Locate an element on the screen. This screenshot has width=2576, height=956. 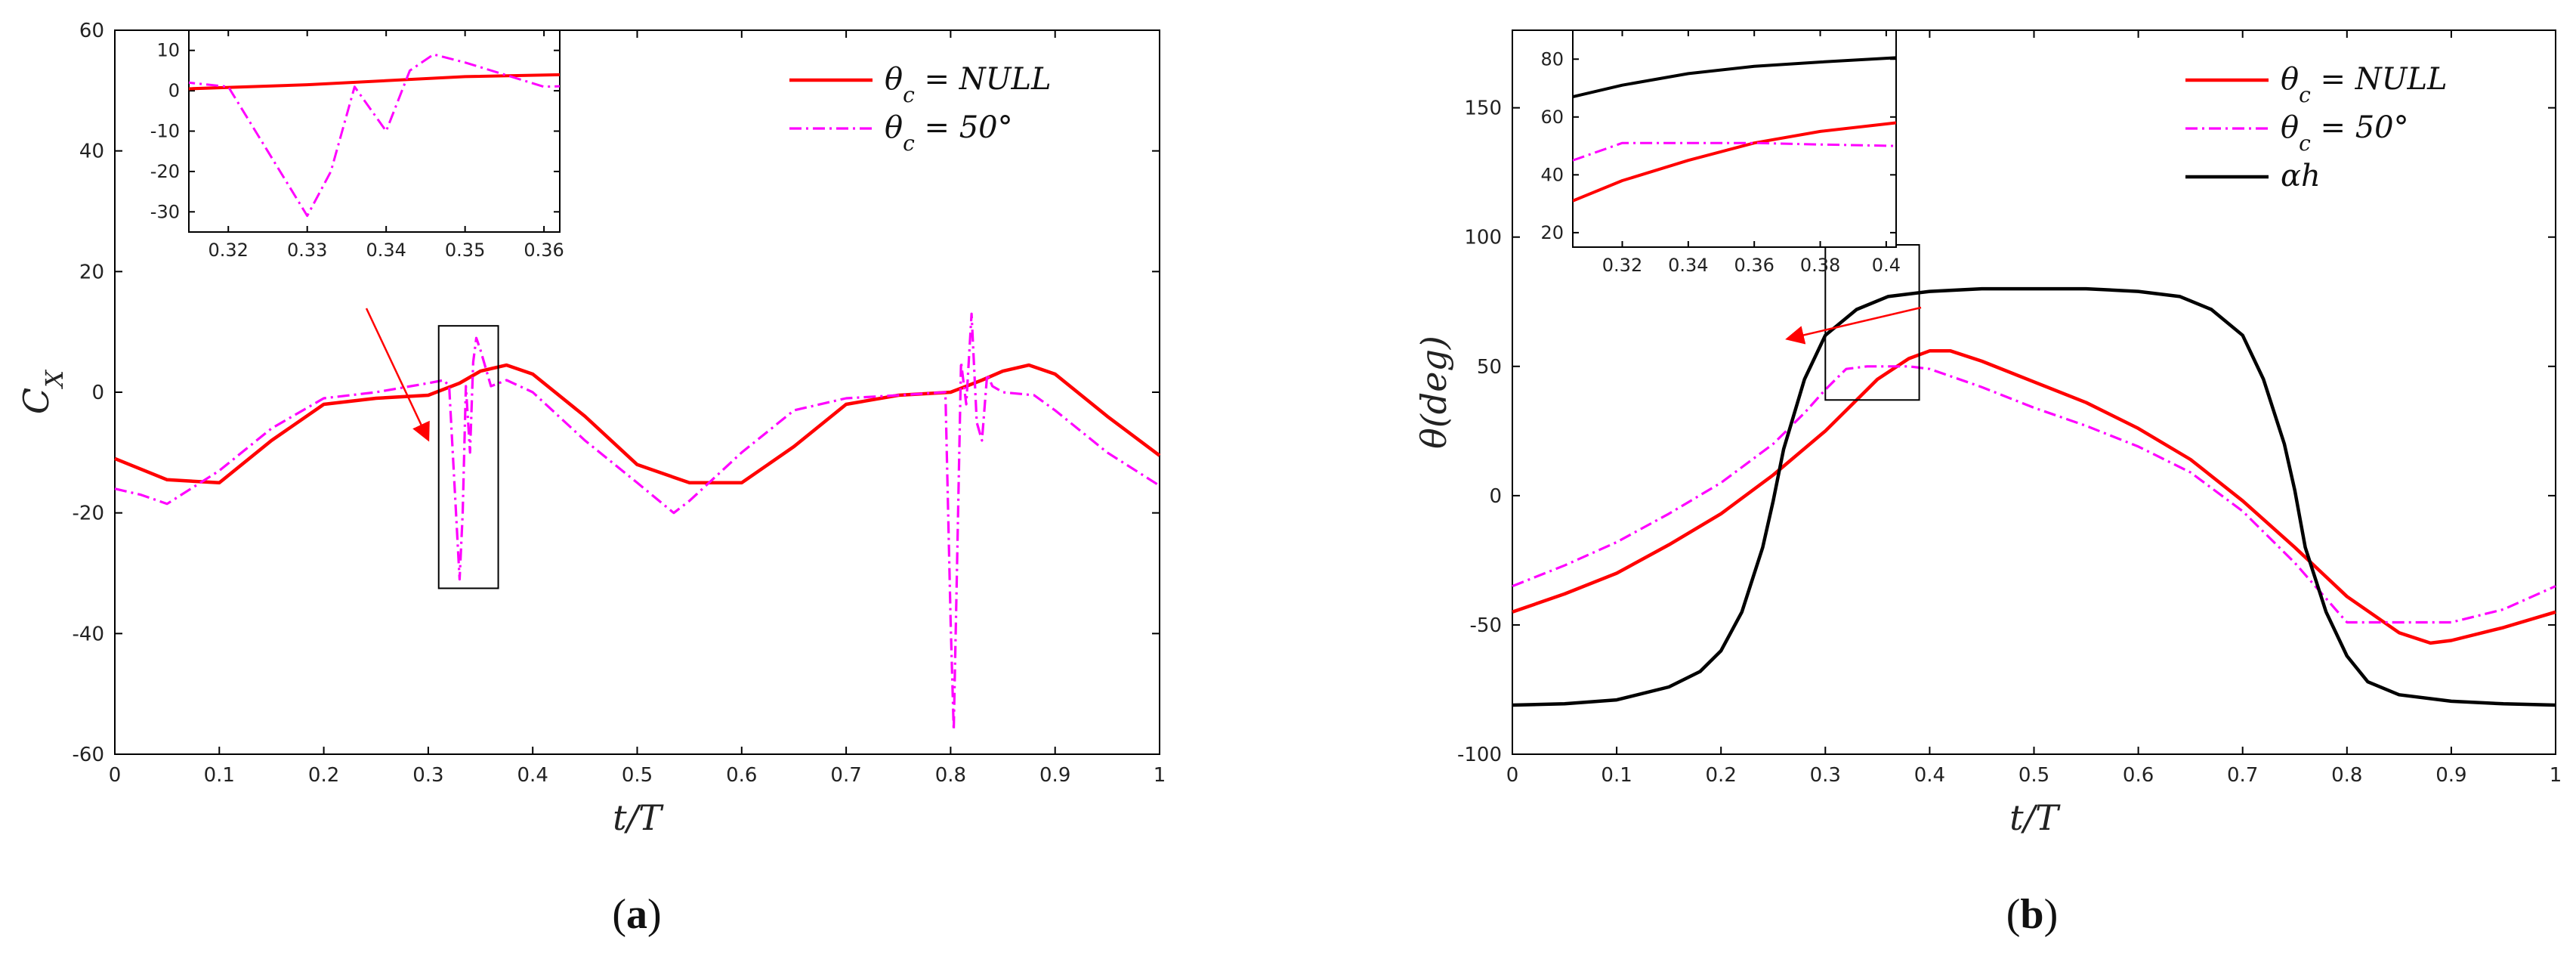
y-tick-label: -20 is located at coordinates (88, 514).